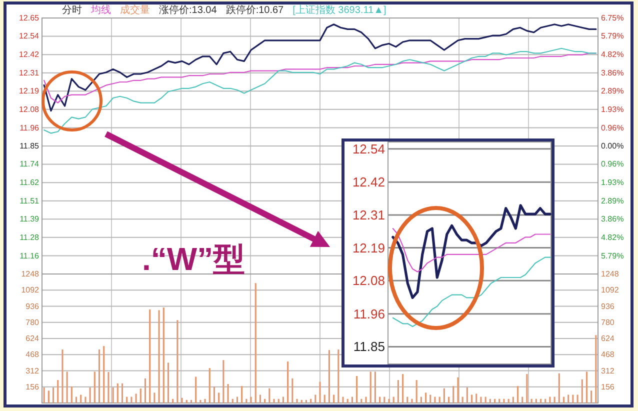 The width and height of the screenshot is (638, 411). What do you see at coordinates (30, 237) in the screenshot?
I see `y-tick-label: 11.28` at bounding box center [30, 237].